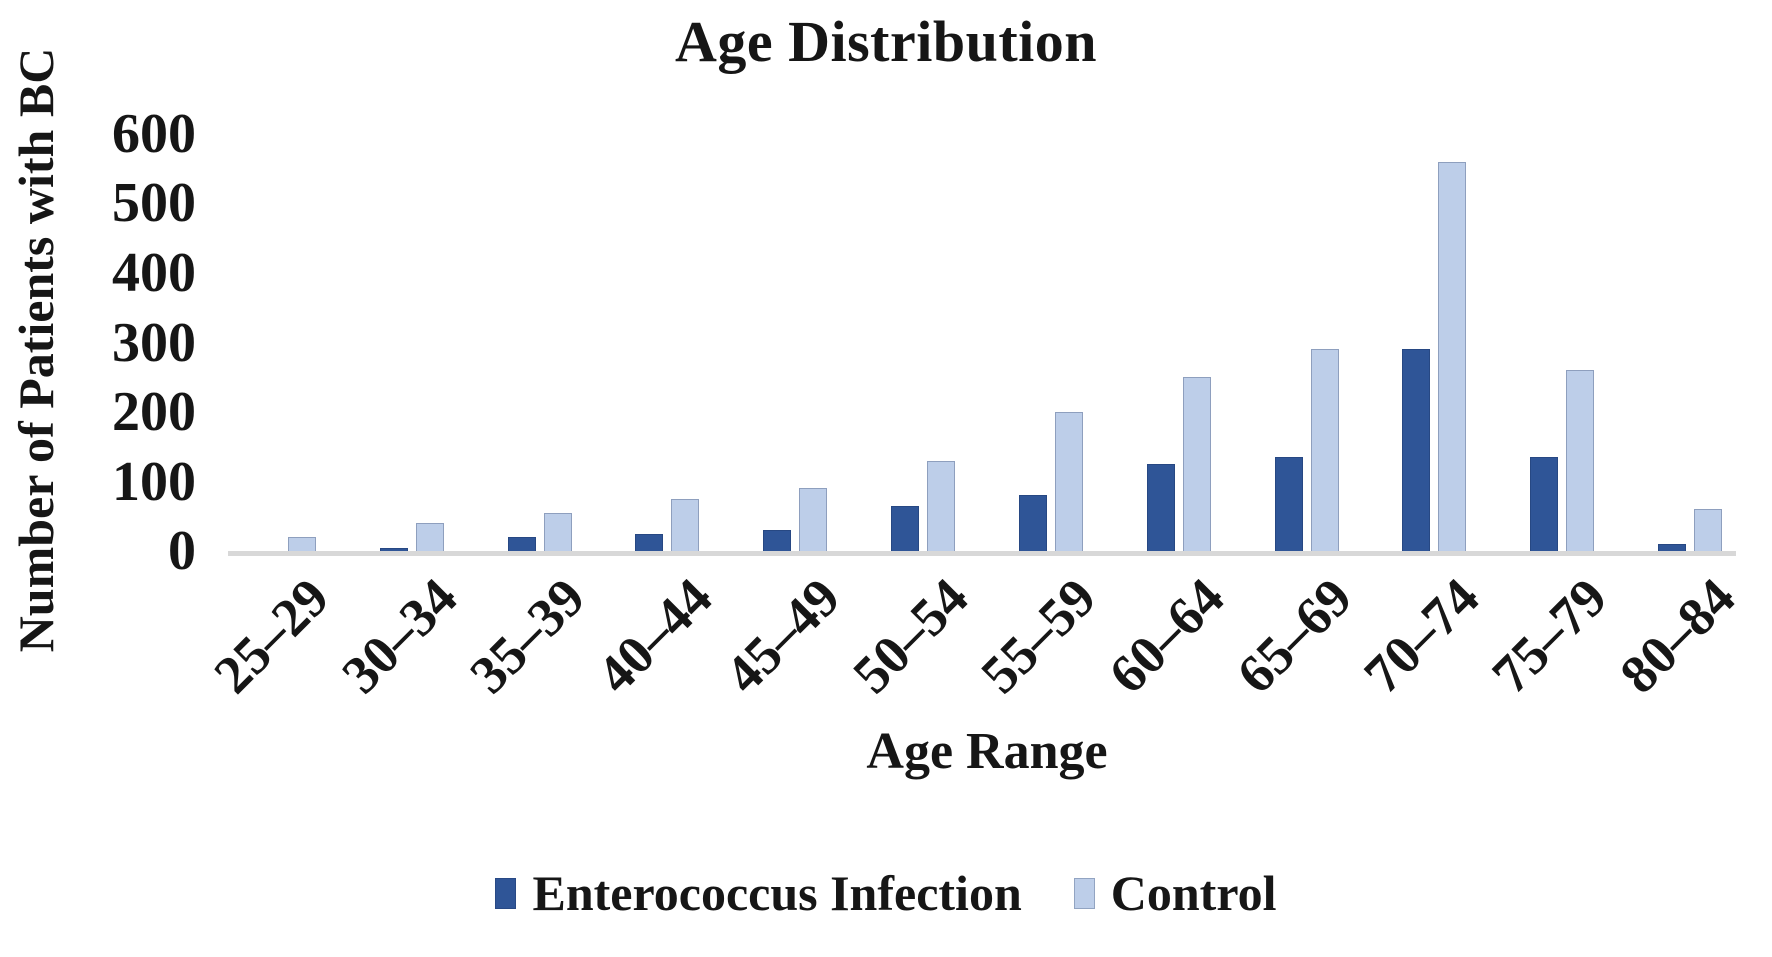 The image size is (1772, 957). I want to click on y-tick-label-400: 400, so click(154, 272).